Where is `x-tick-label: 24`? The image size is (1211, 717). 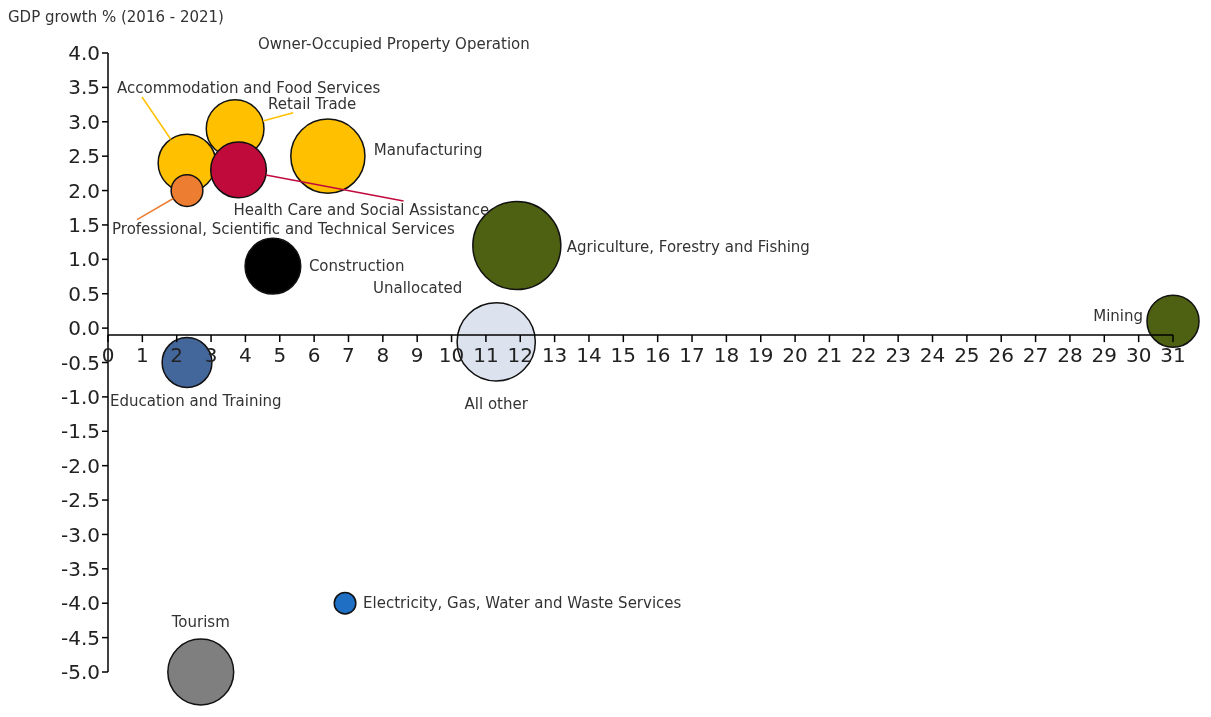
x-tick-label: 24 is located at coordinates (932, 355).